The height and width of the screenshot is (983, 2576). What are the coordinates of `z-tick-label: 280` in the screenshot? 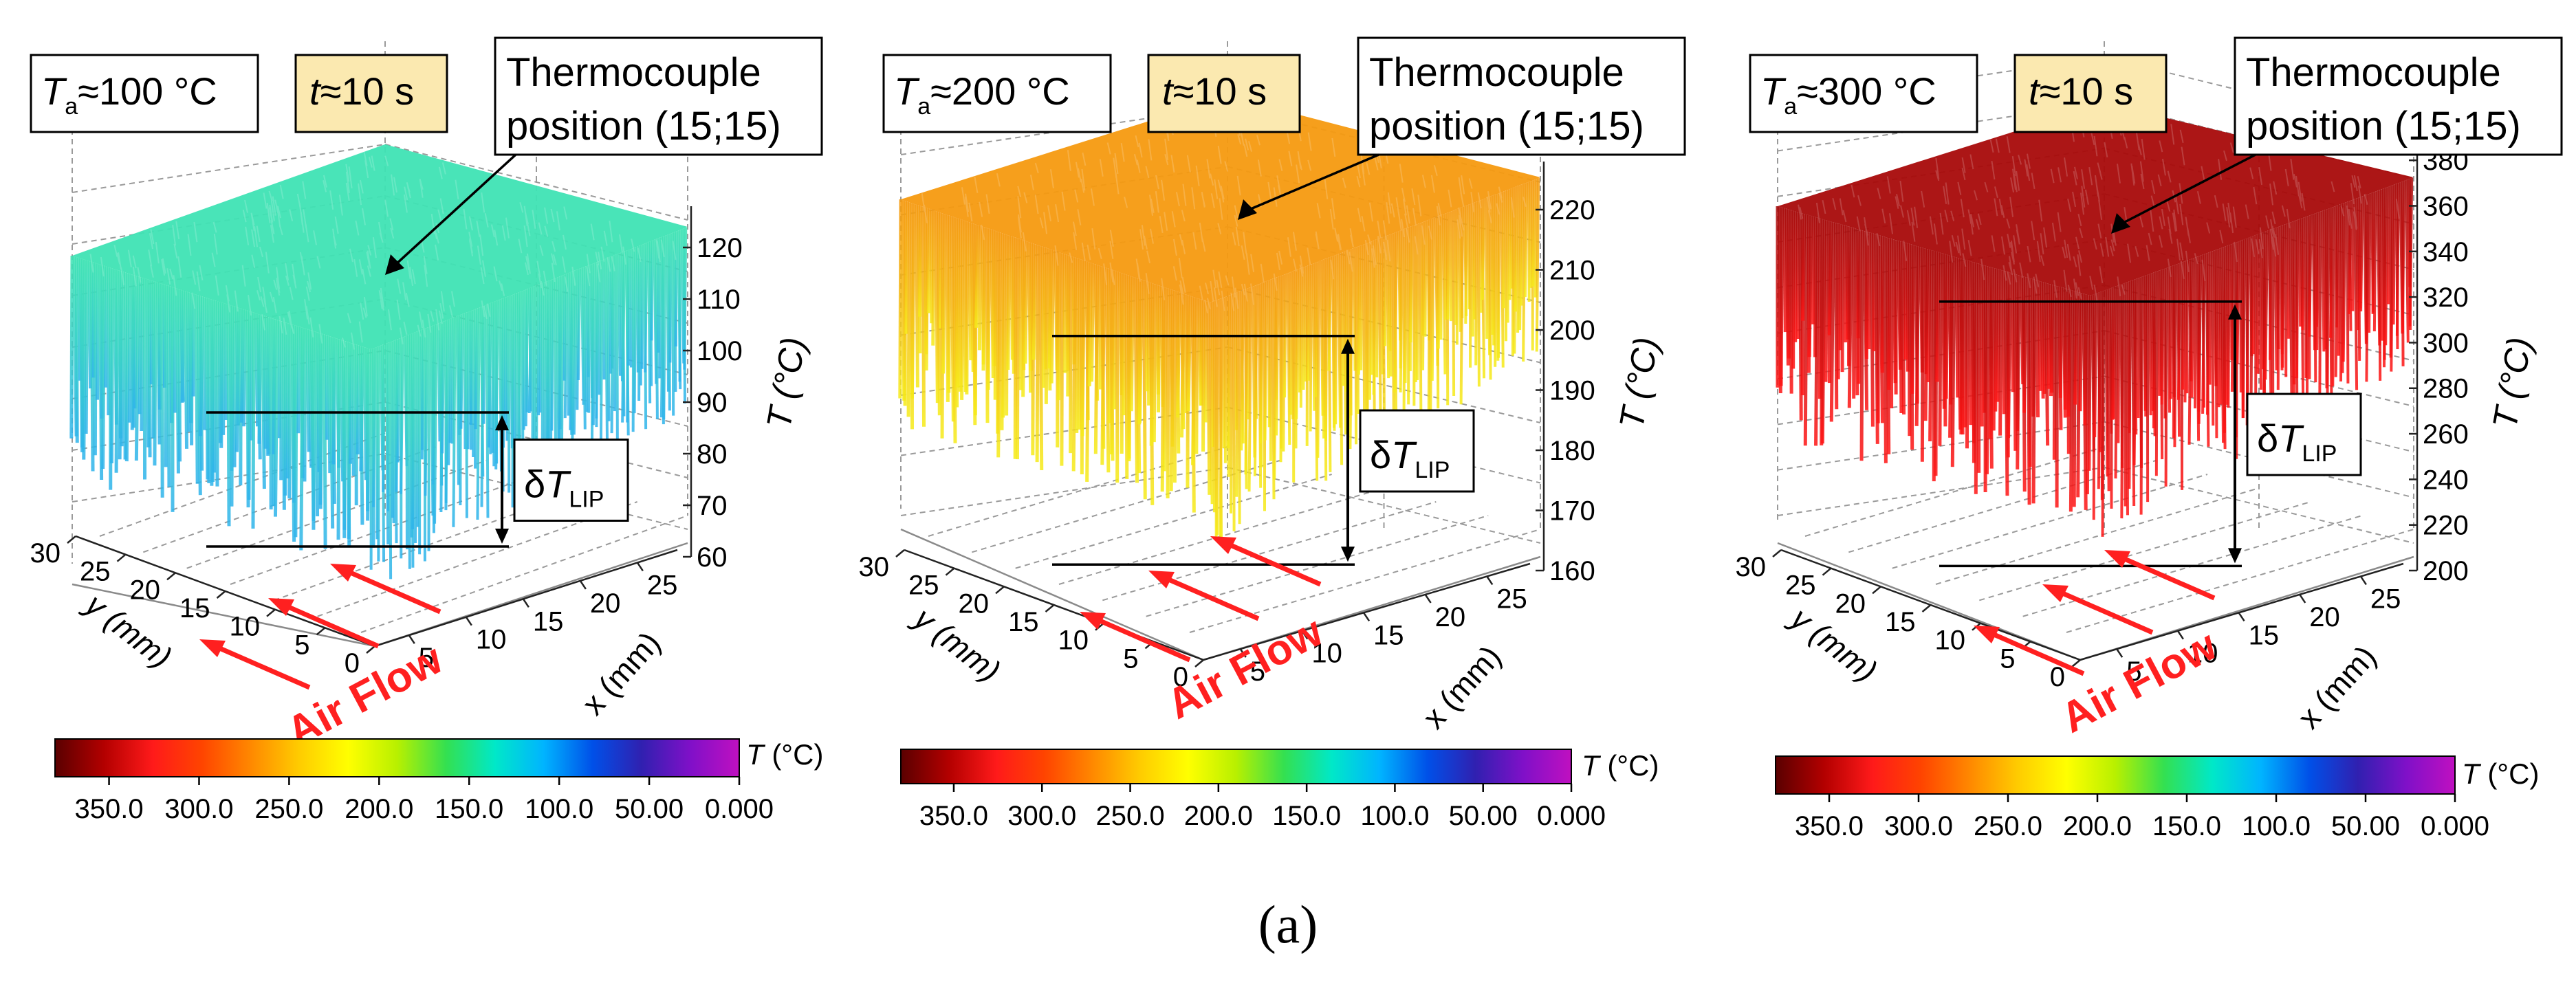 It's located at (2446, 389).